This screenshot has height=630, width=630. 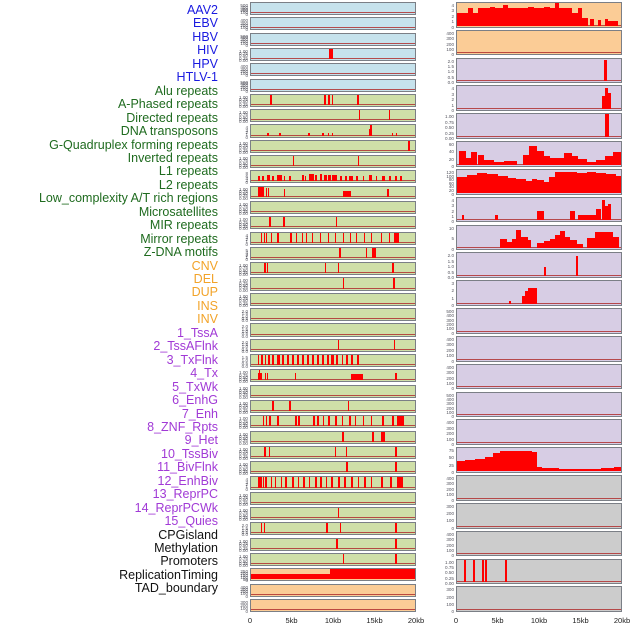 I want to click on track-label-5-txwk: 5_TxWk, so click(x=195, y=386).